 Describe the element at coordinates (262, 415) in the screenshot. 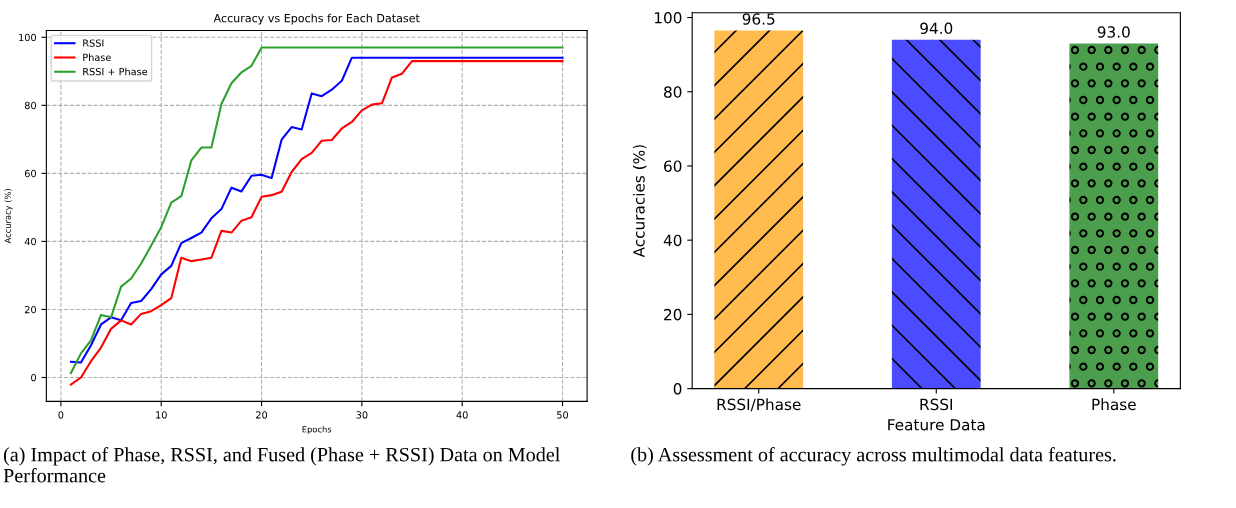

I see `x-tick-label: 20` at that location.